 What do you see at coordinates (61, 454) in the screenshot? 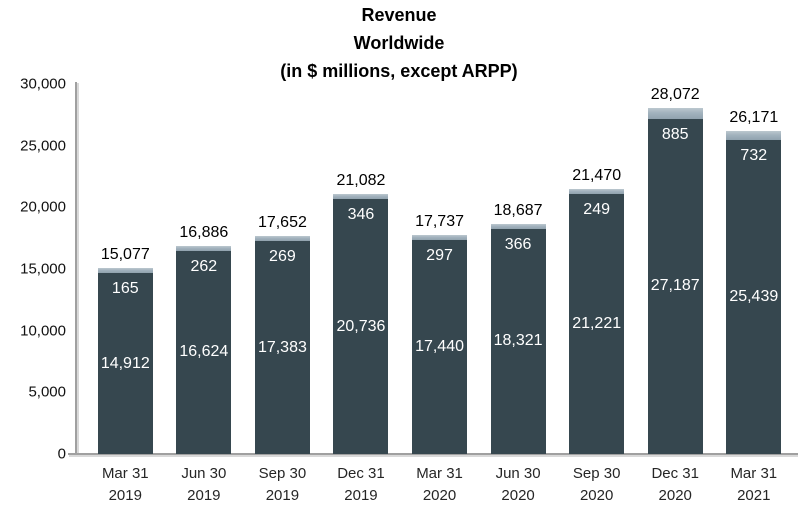
I see `y-tick-label: 0` at bounding box center [61, 454].